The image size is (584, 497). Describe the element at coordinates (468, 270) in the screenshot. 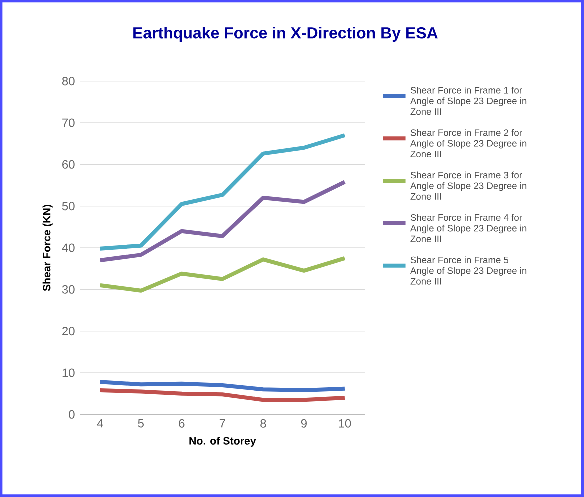

I see `legend-label: Shear Force in Frame 5 Angle of Slope 23 Degree in Zone III` at that location.